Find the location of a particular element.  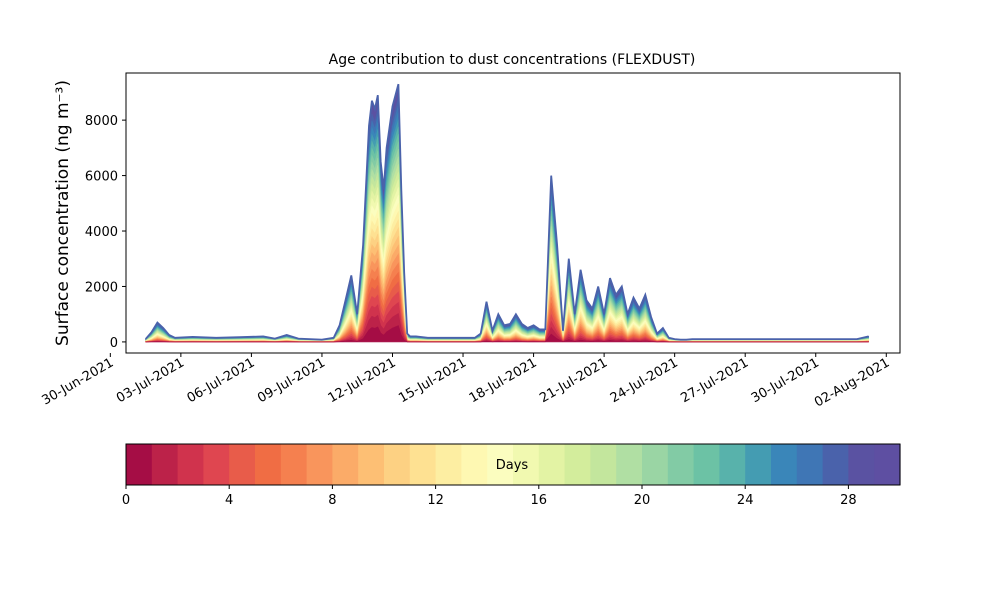

x-tick-label: 06-Jul-2021 is located at coordinates (221, 380).